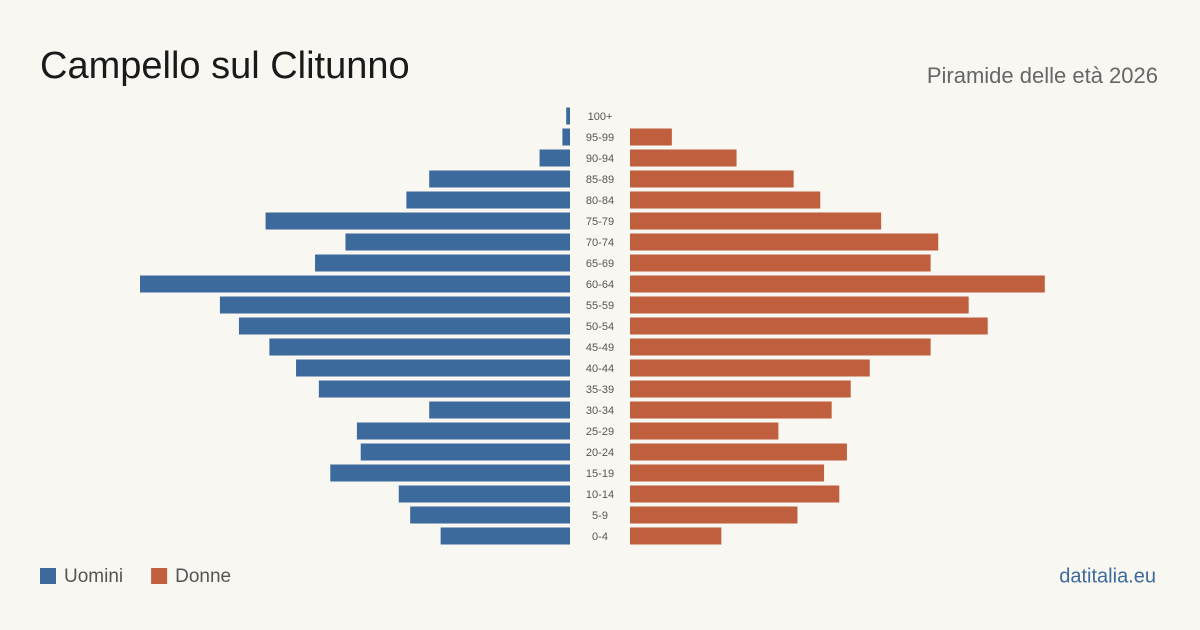  What do you see at coordinates (600, 159) in the screenshot?
I see `category-label: 90-94` at bounding box center [600, 159].